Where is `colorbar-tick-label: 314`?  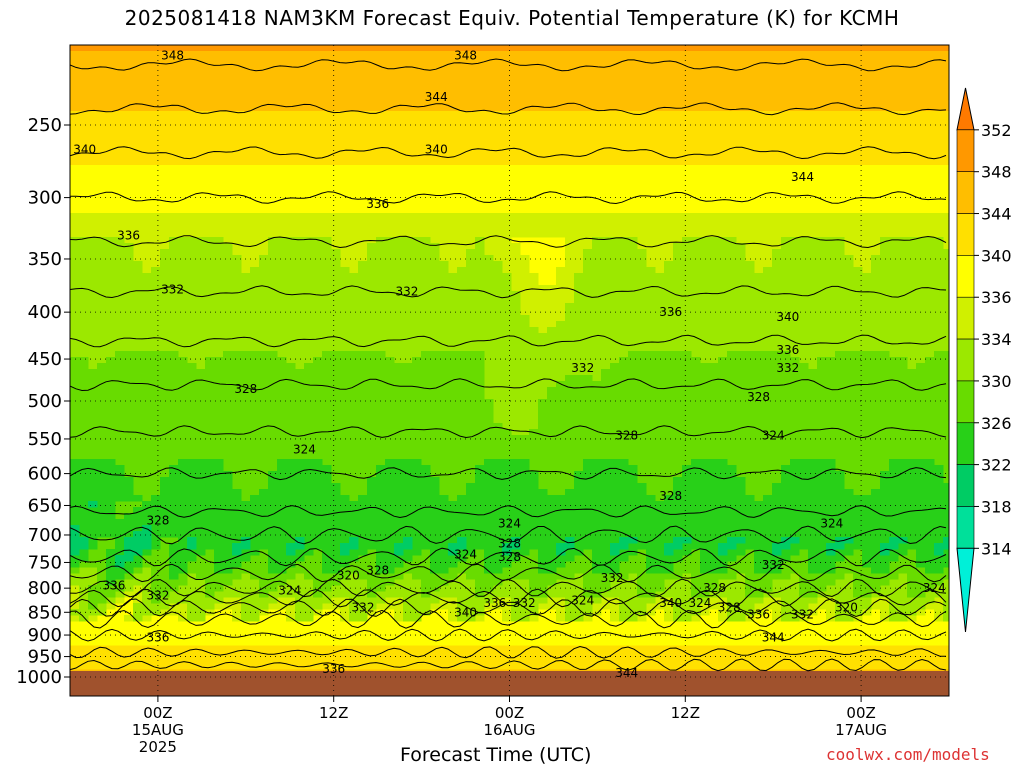
colorbar-tick-label: 314 is located at coordinates (996, 548).